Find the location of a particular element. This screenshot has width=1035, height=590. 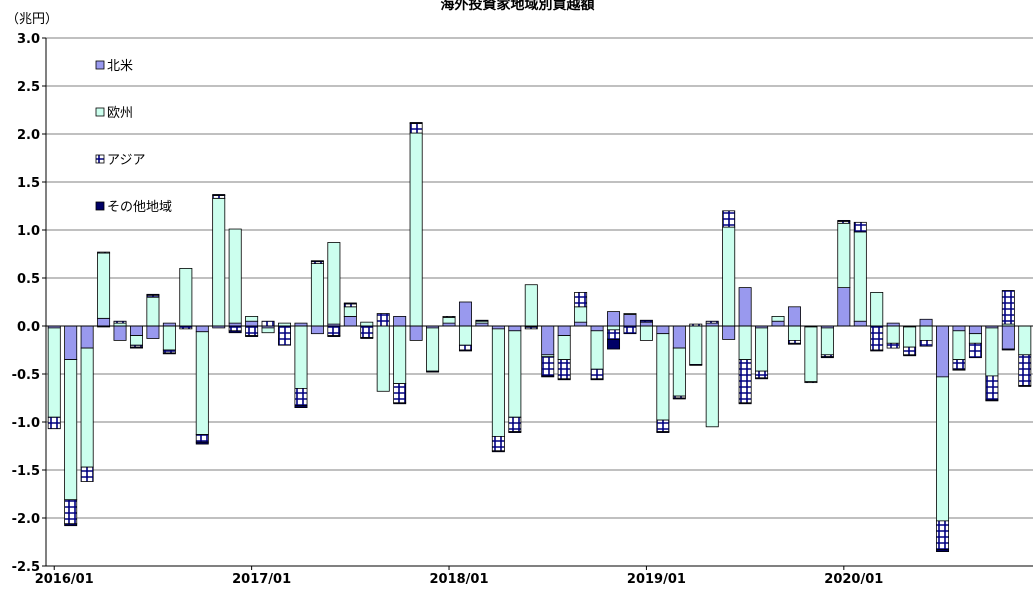

y-axis-unit-label: （兆円） is located at coordinates (32, 19).